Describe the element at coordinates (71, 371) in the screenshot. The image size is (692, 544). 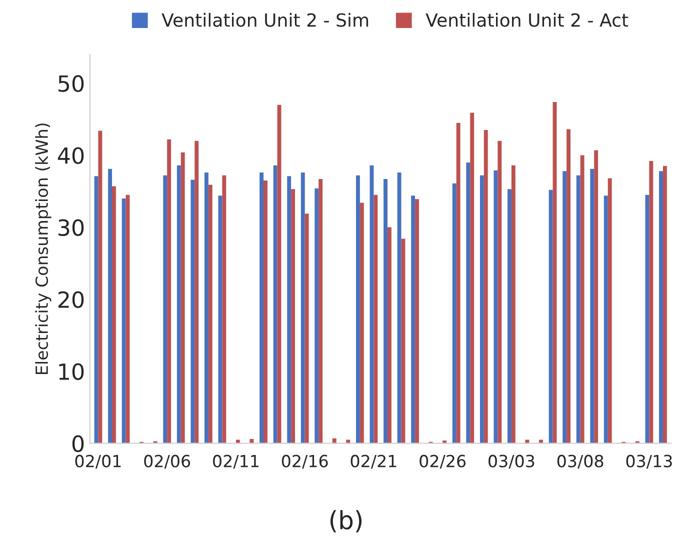
I see `y-tick-label: 10` at that location.